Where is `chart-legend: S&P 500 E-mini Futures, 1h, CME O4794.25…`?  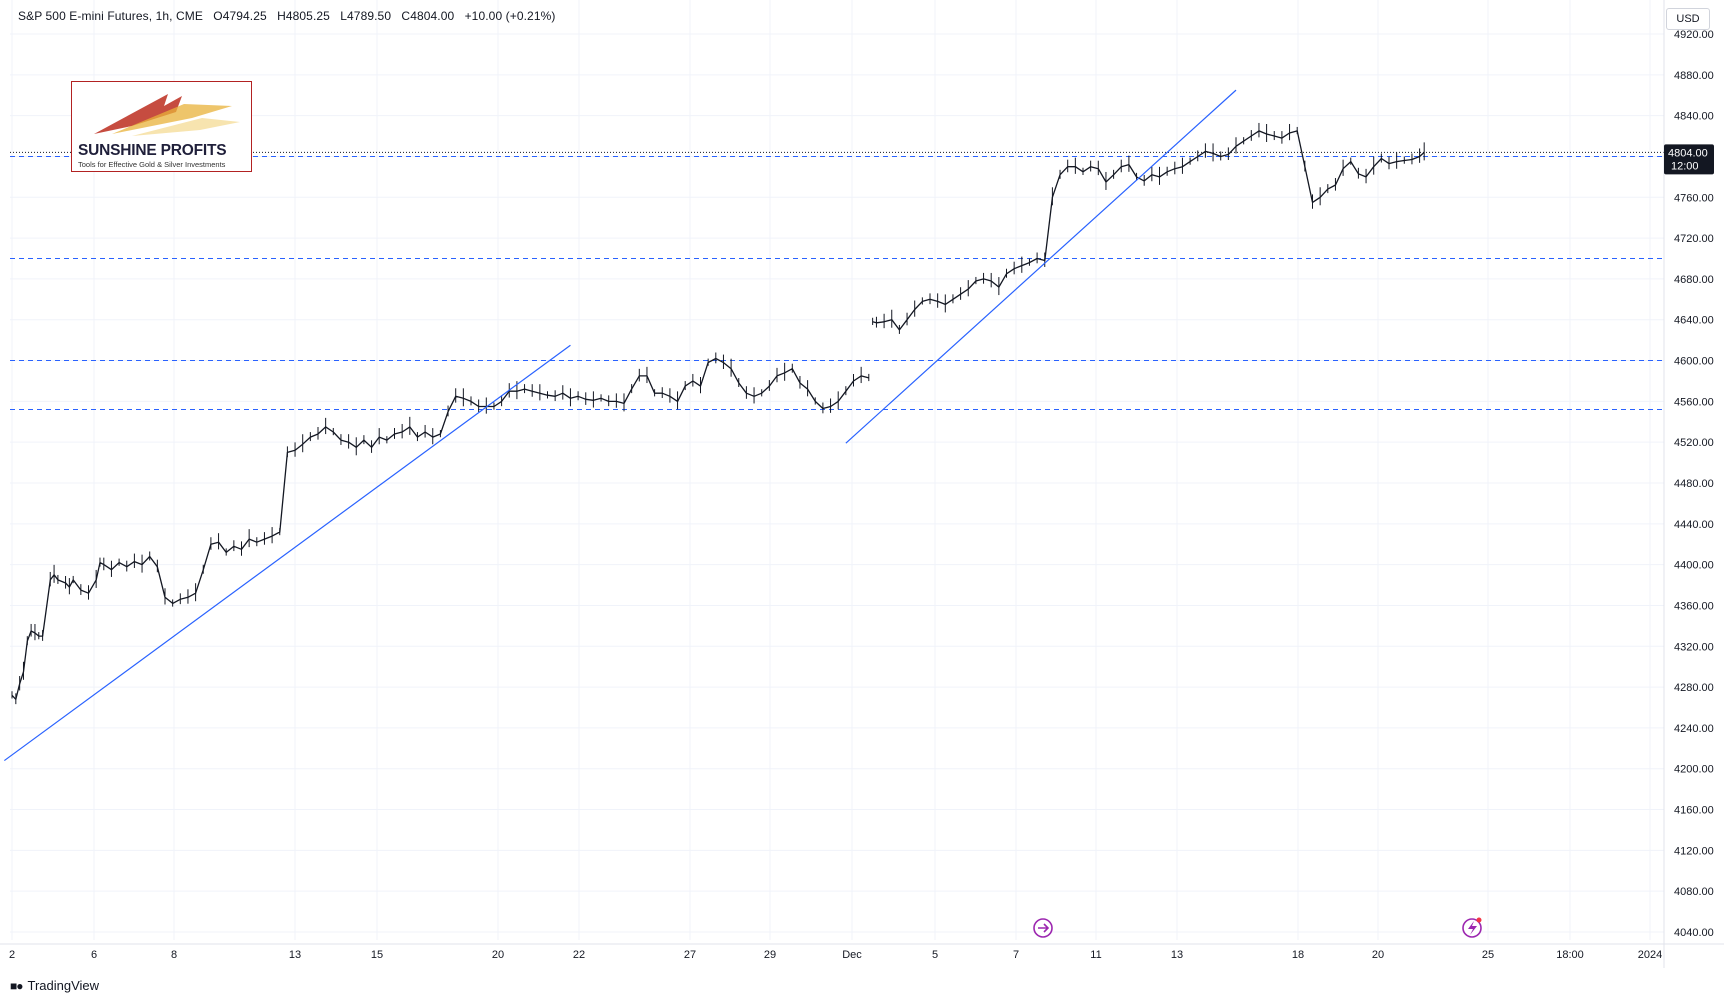
chart-legend: S&P 500 E-mini Futures, 1h, CME O4794.25… is located at coordinates (286, 16).